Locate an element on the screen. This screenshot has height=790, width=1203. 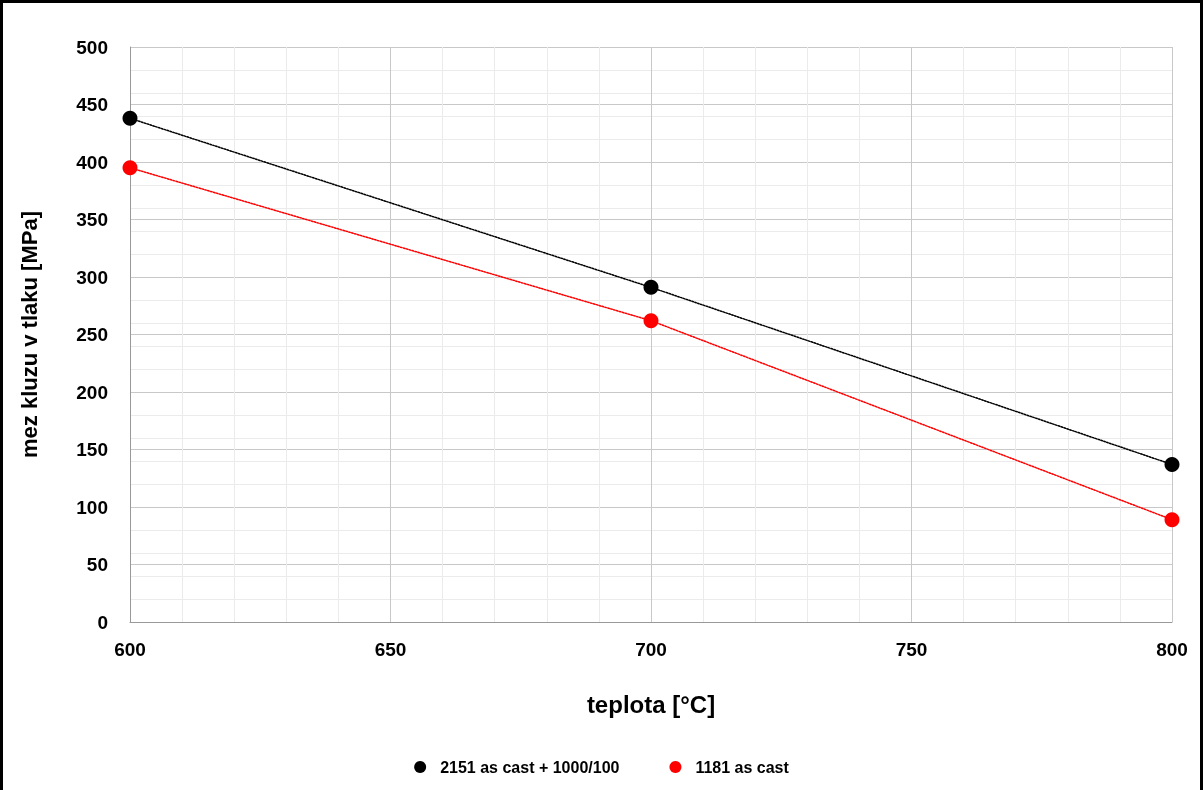
x-axis-title: teplota [°C] is located at coordinates (651, 704).